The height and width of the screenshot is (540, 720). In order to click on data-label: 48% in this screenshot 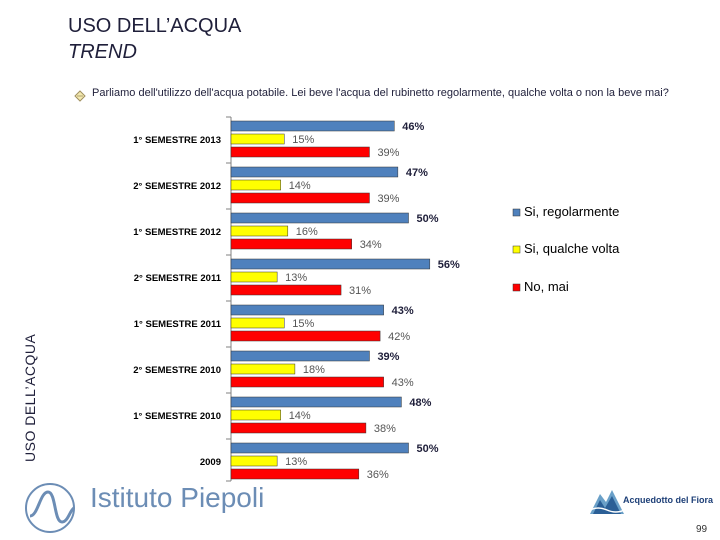, I will do `click(420, 403)`.